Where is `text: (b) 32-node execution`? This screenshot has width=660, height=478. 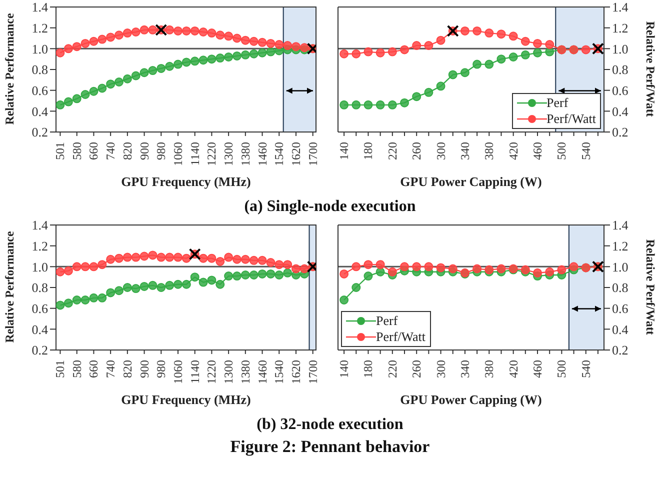 text: (b) 32-node execution is located at coordinates (330, 425).